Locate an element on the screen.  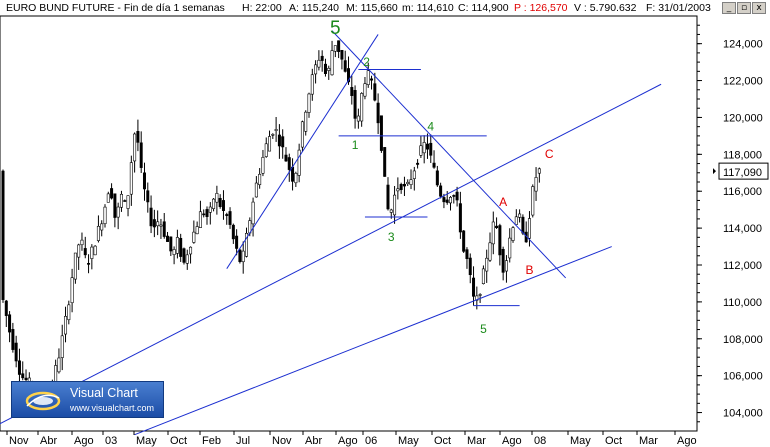
last-price-arrow-icon is located at coordinates (714, 171).